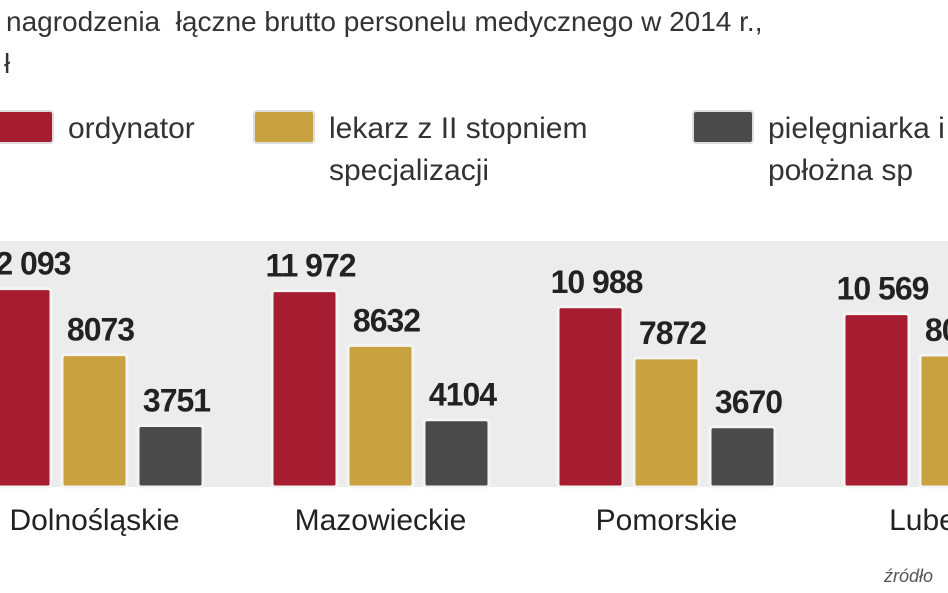  What do you see at coordinates (458, 149) in the screenshot?
I see `legend-label: lekarz z II stopniem specjalizacji` at bounding box center [458, 149].